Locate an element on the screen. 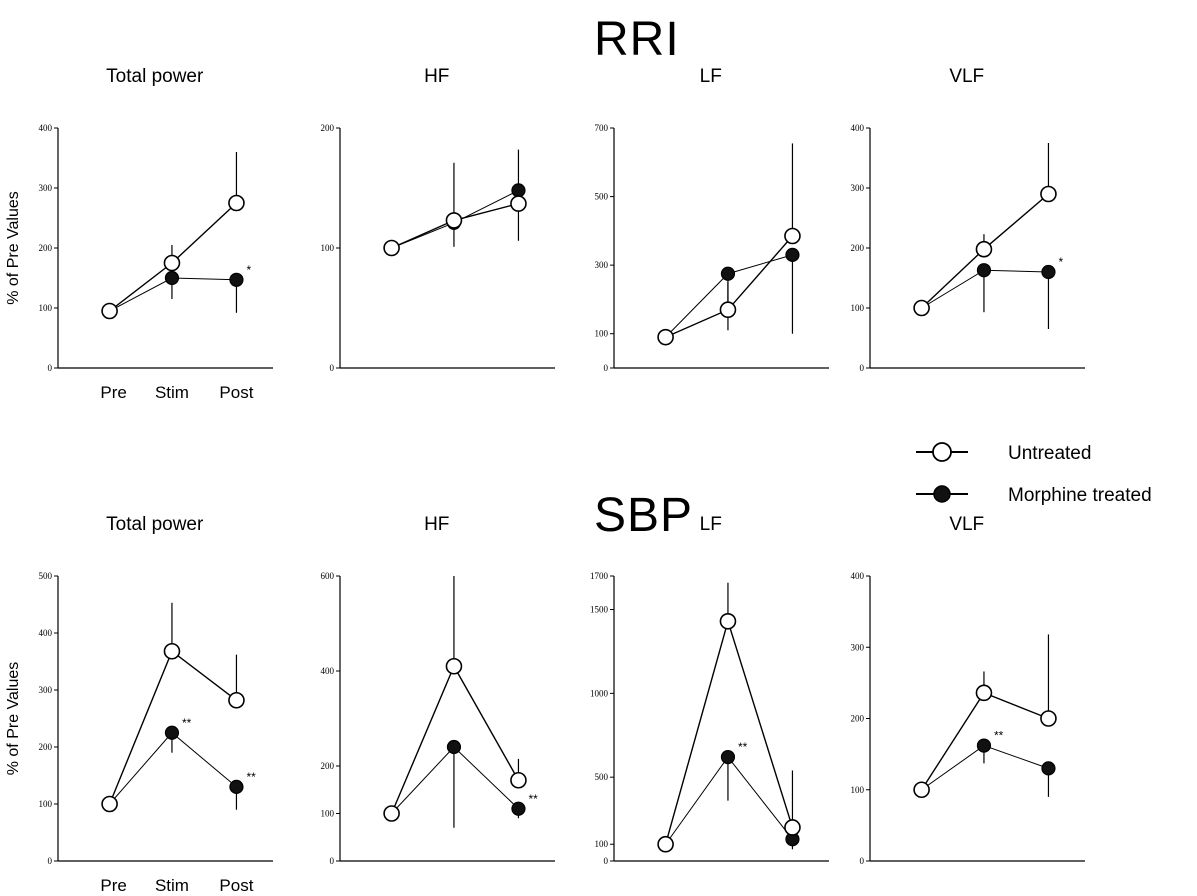  section-title-sbp: SBP is located at coordinates (644, 515).